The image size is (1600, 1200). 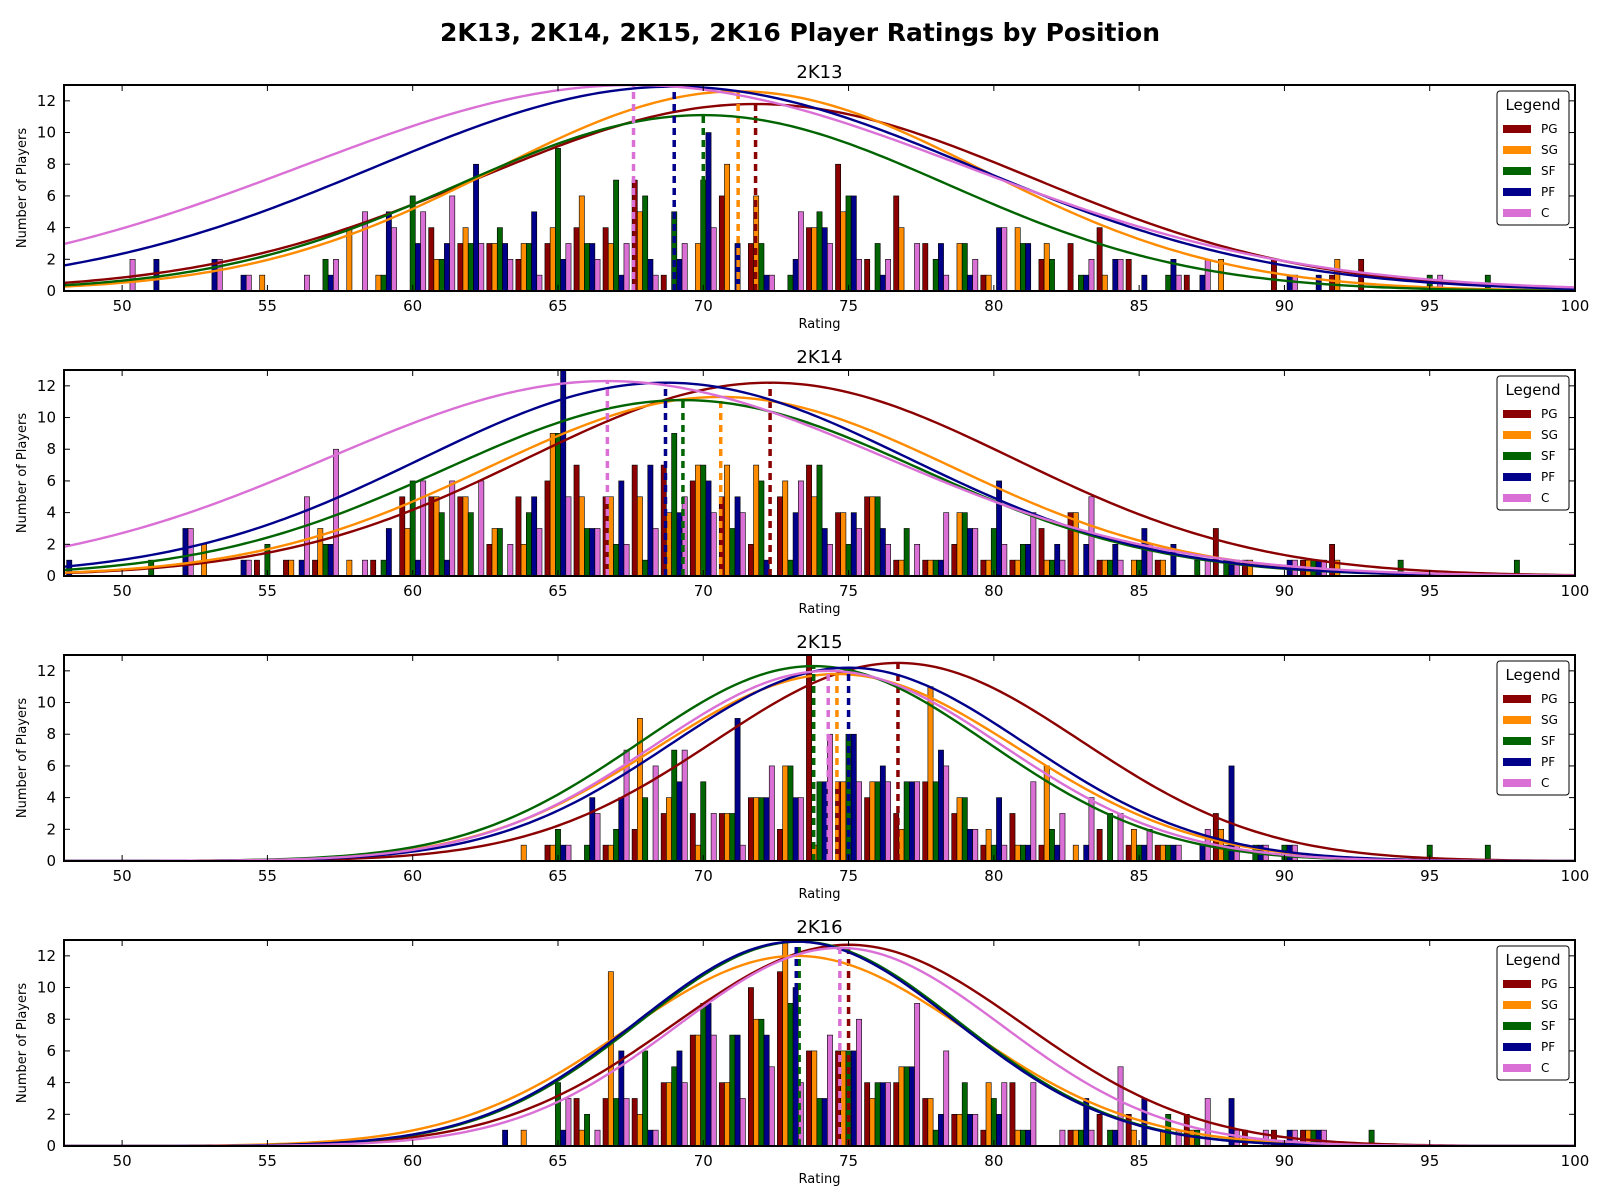 What do you see at coordinates (46, 133) in the screenshot?
I see `y-tick-label: 10` at bounding box center [46, 133].